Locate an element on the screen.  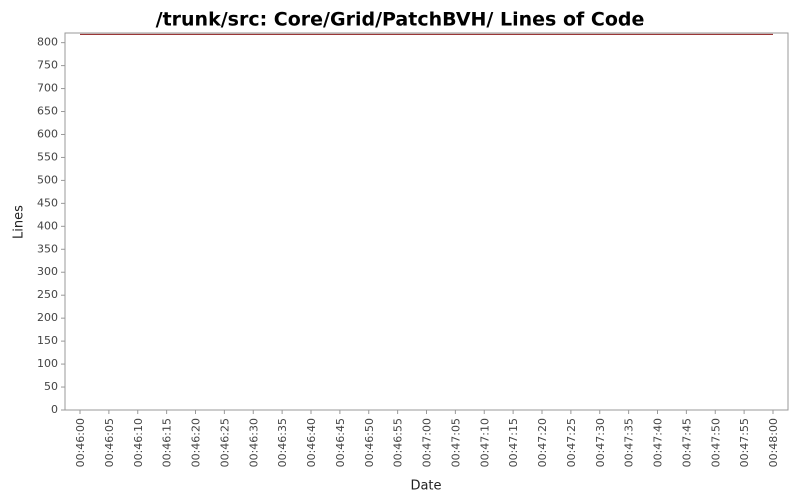
x-tick-label: 00:47:35 is located at coordinates (629, 442).